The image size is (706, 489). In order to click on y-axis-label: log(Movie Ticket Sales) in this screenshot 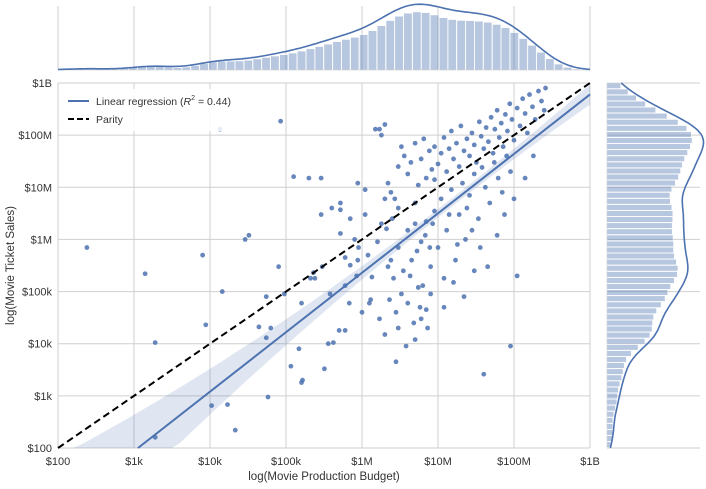, I will do `click(11, 265)`.